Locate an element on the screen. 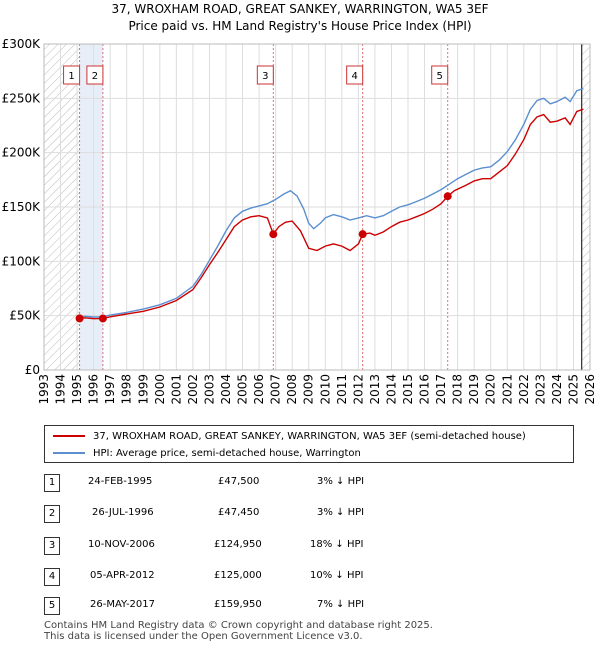 The height and width of the screenshot is (650, 600). y-tick-label: £250K is located at coordinates (22, 98).